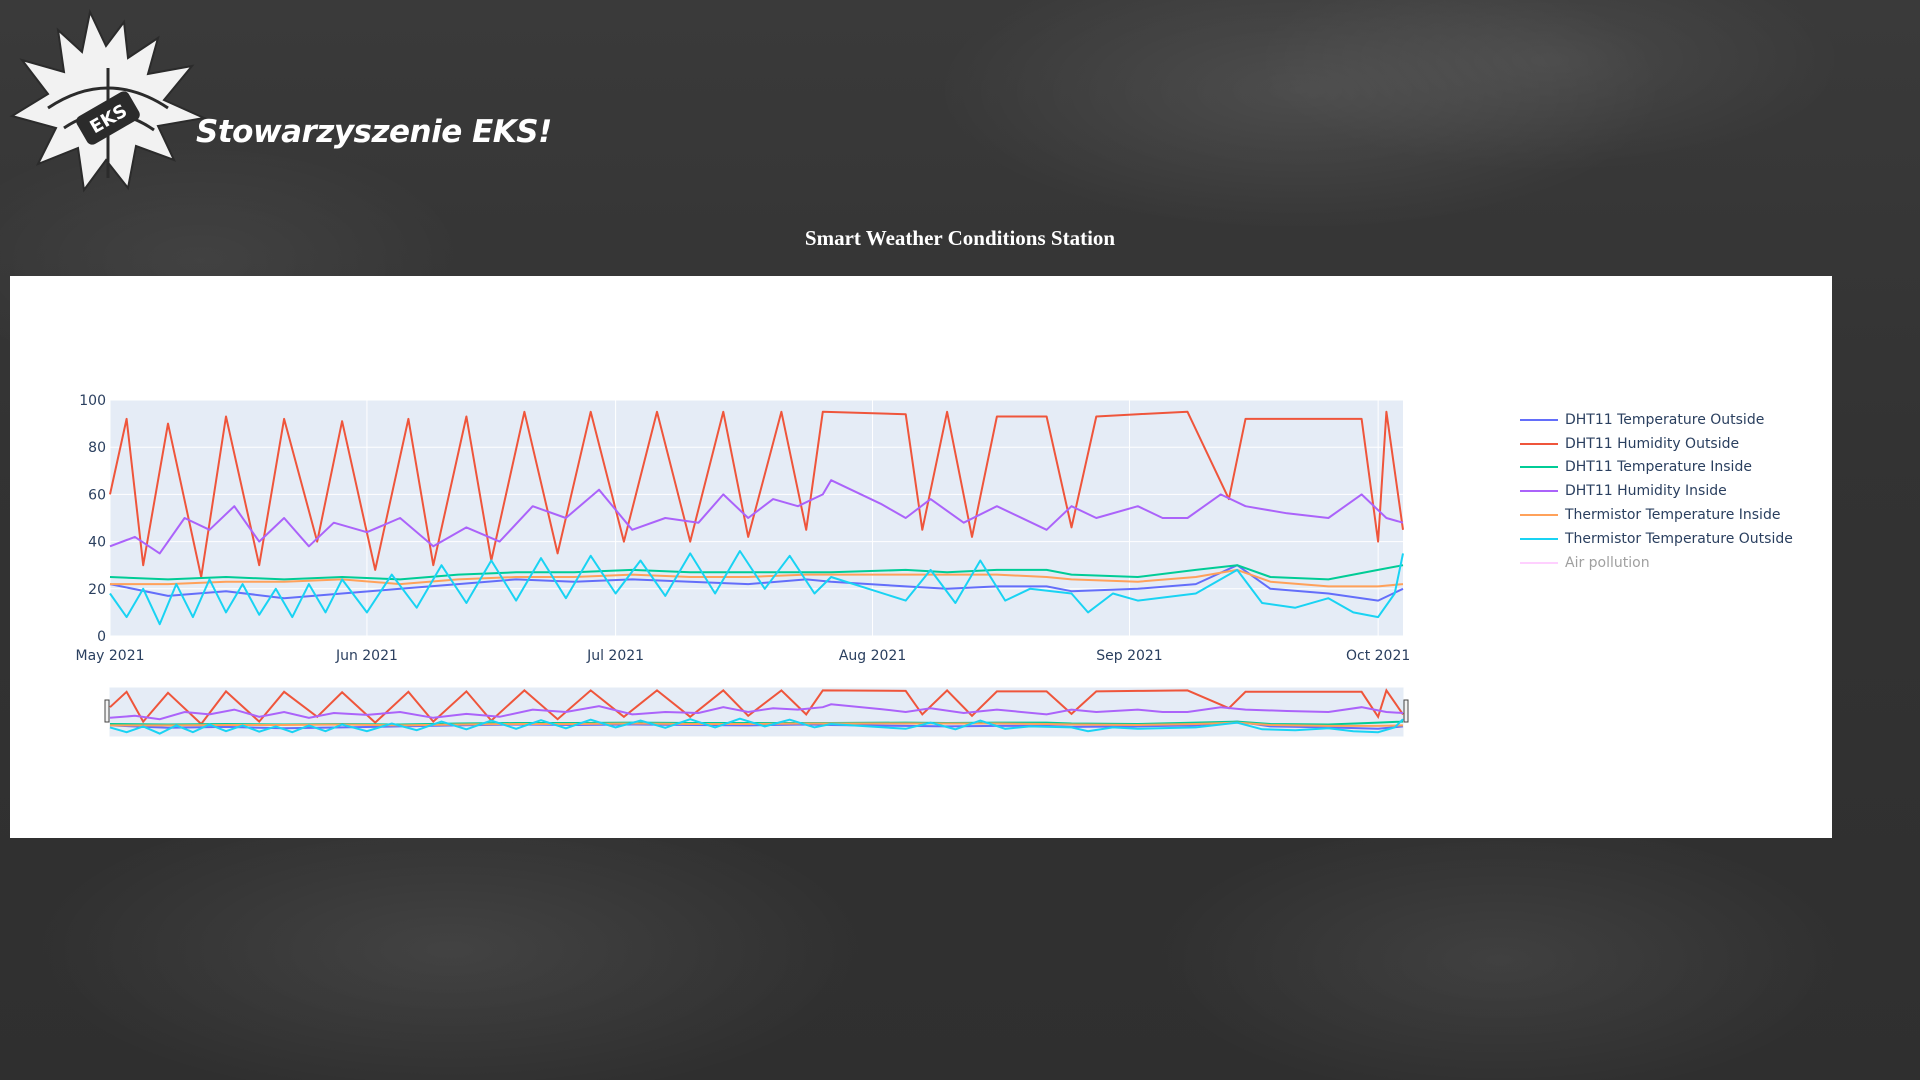 Image resolution: width=1920 pixels, height=1080 pixels. What do you see at coordinates (1679, 538) in the screenshot?
I see `legend-label: Thermistor Temperature Outside` at bounding box center [1679, 538].